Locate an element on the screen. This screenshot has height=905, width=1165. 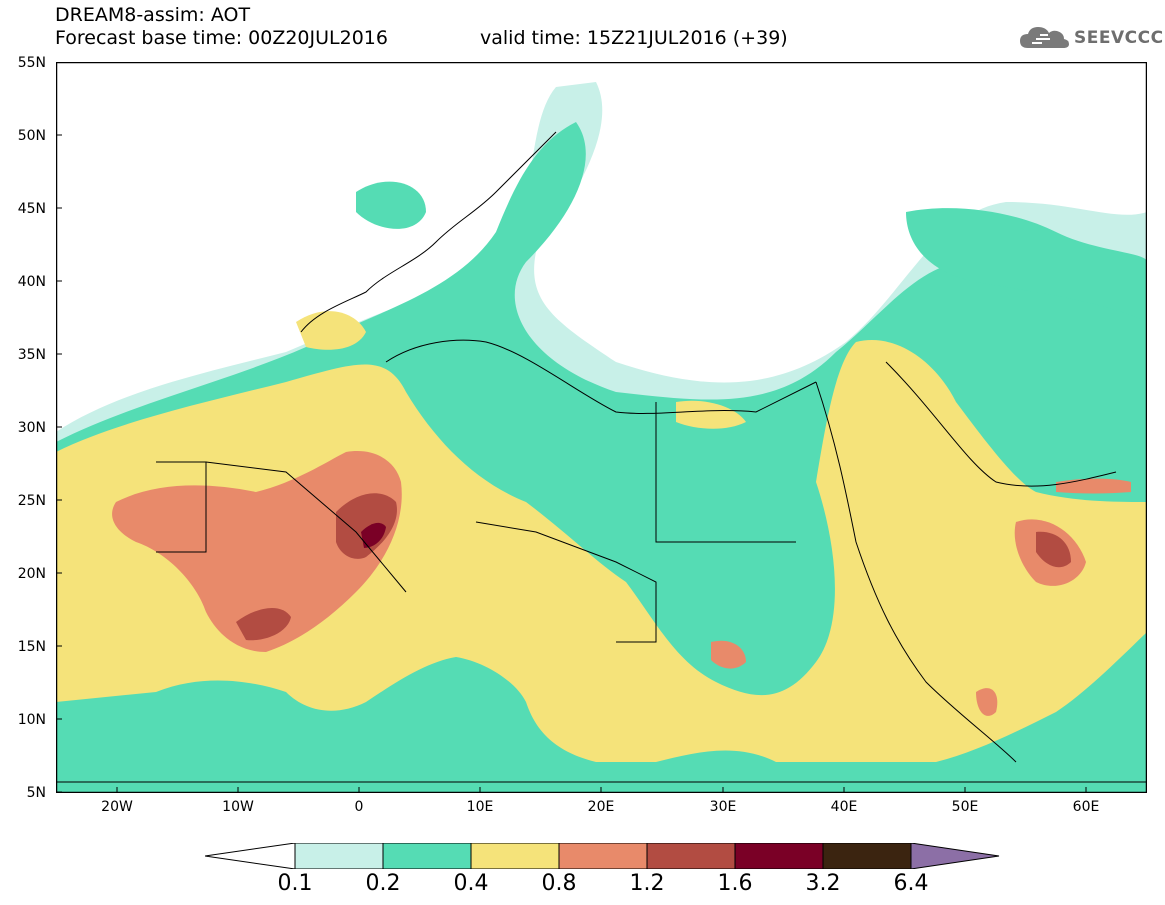
y-label-50n: 50N is located at coordinates (31, 136).